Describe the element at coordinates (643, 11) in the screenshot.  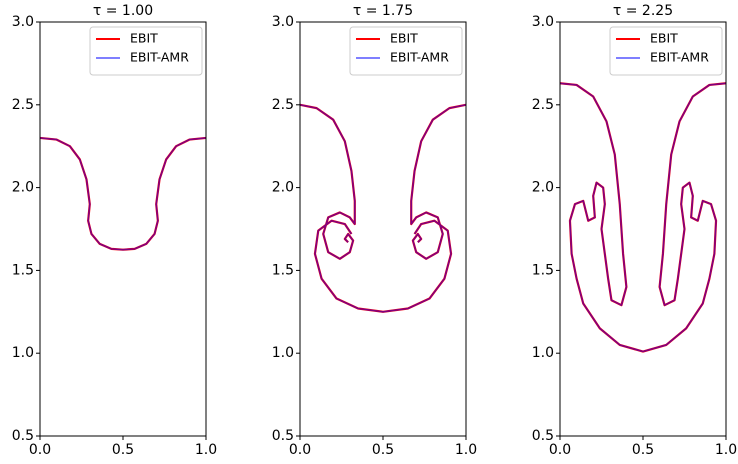
I see `subplot-title: τ = 2.25` at that location.